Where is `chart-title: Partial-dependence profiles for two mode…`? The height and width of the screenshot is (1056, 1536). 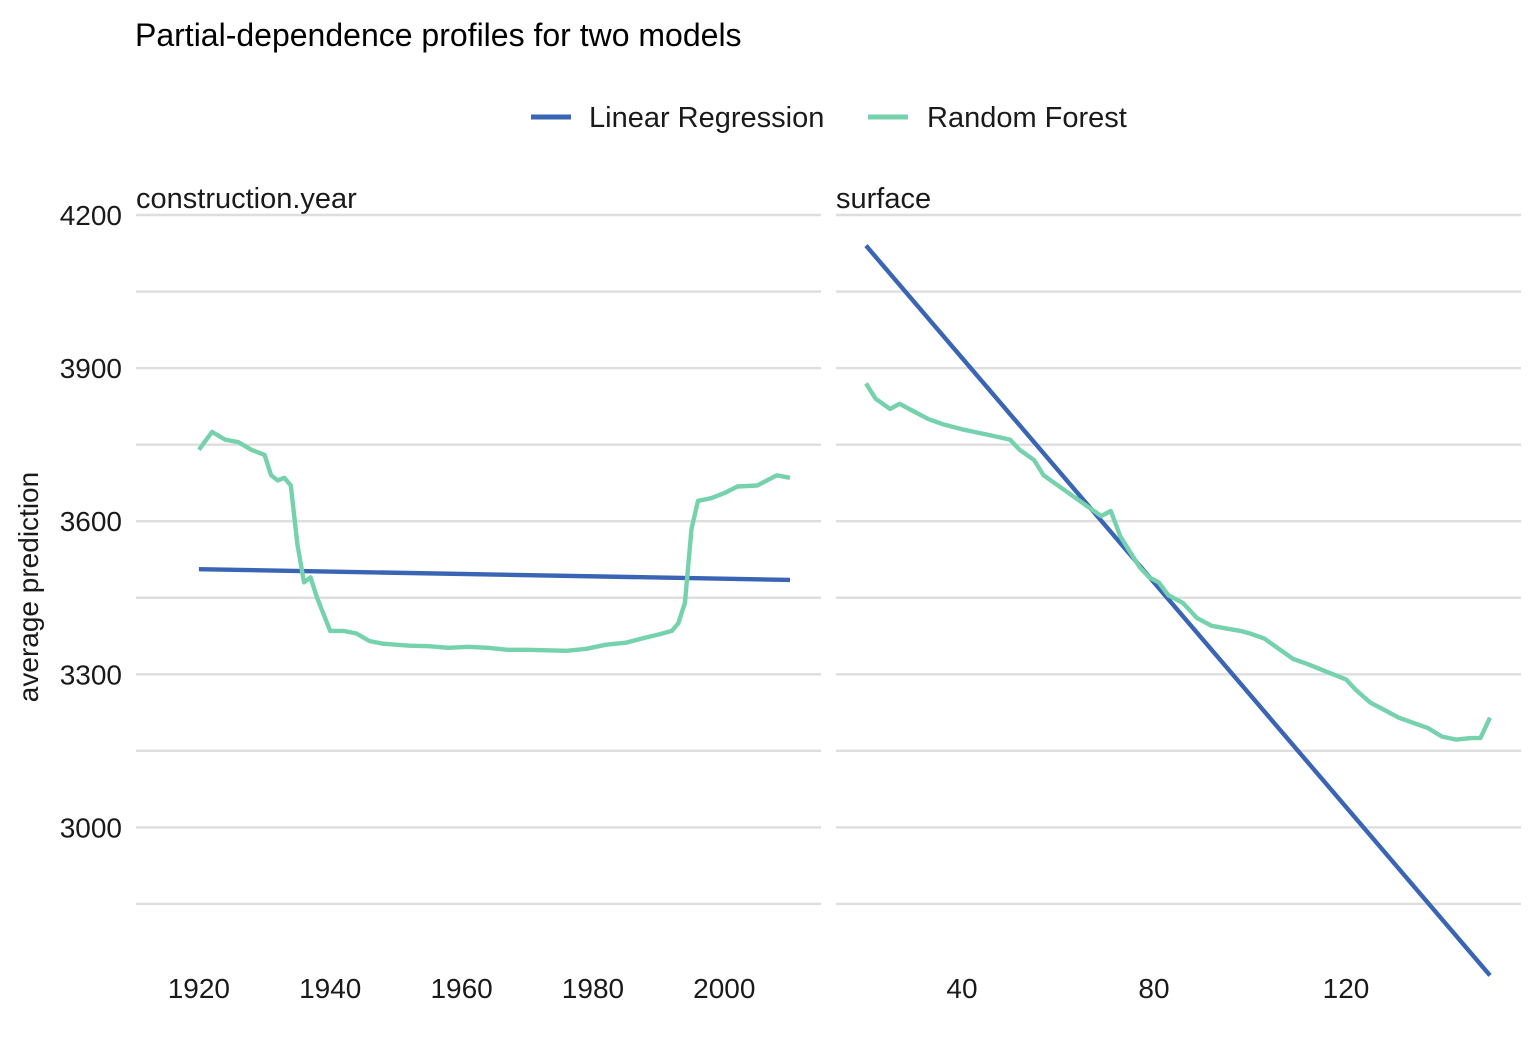
chart-title: Partial-dependence profiles for two mode… is located at coordinates (438, 35).